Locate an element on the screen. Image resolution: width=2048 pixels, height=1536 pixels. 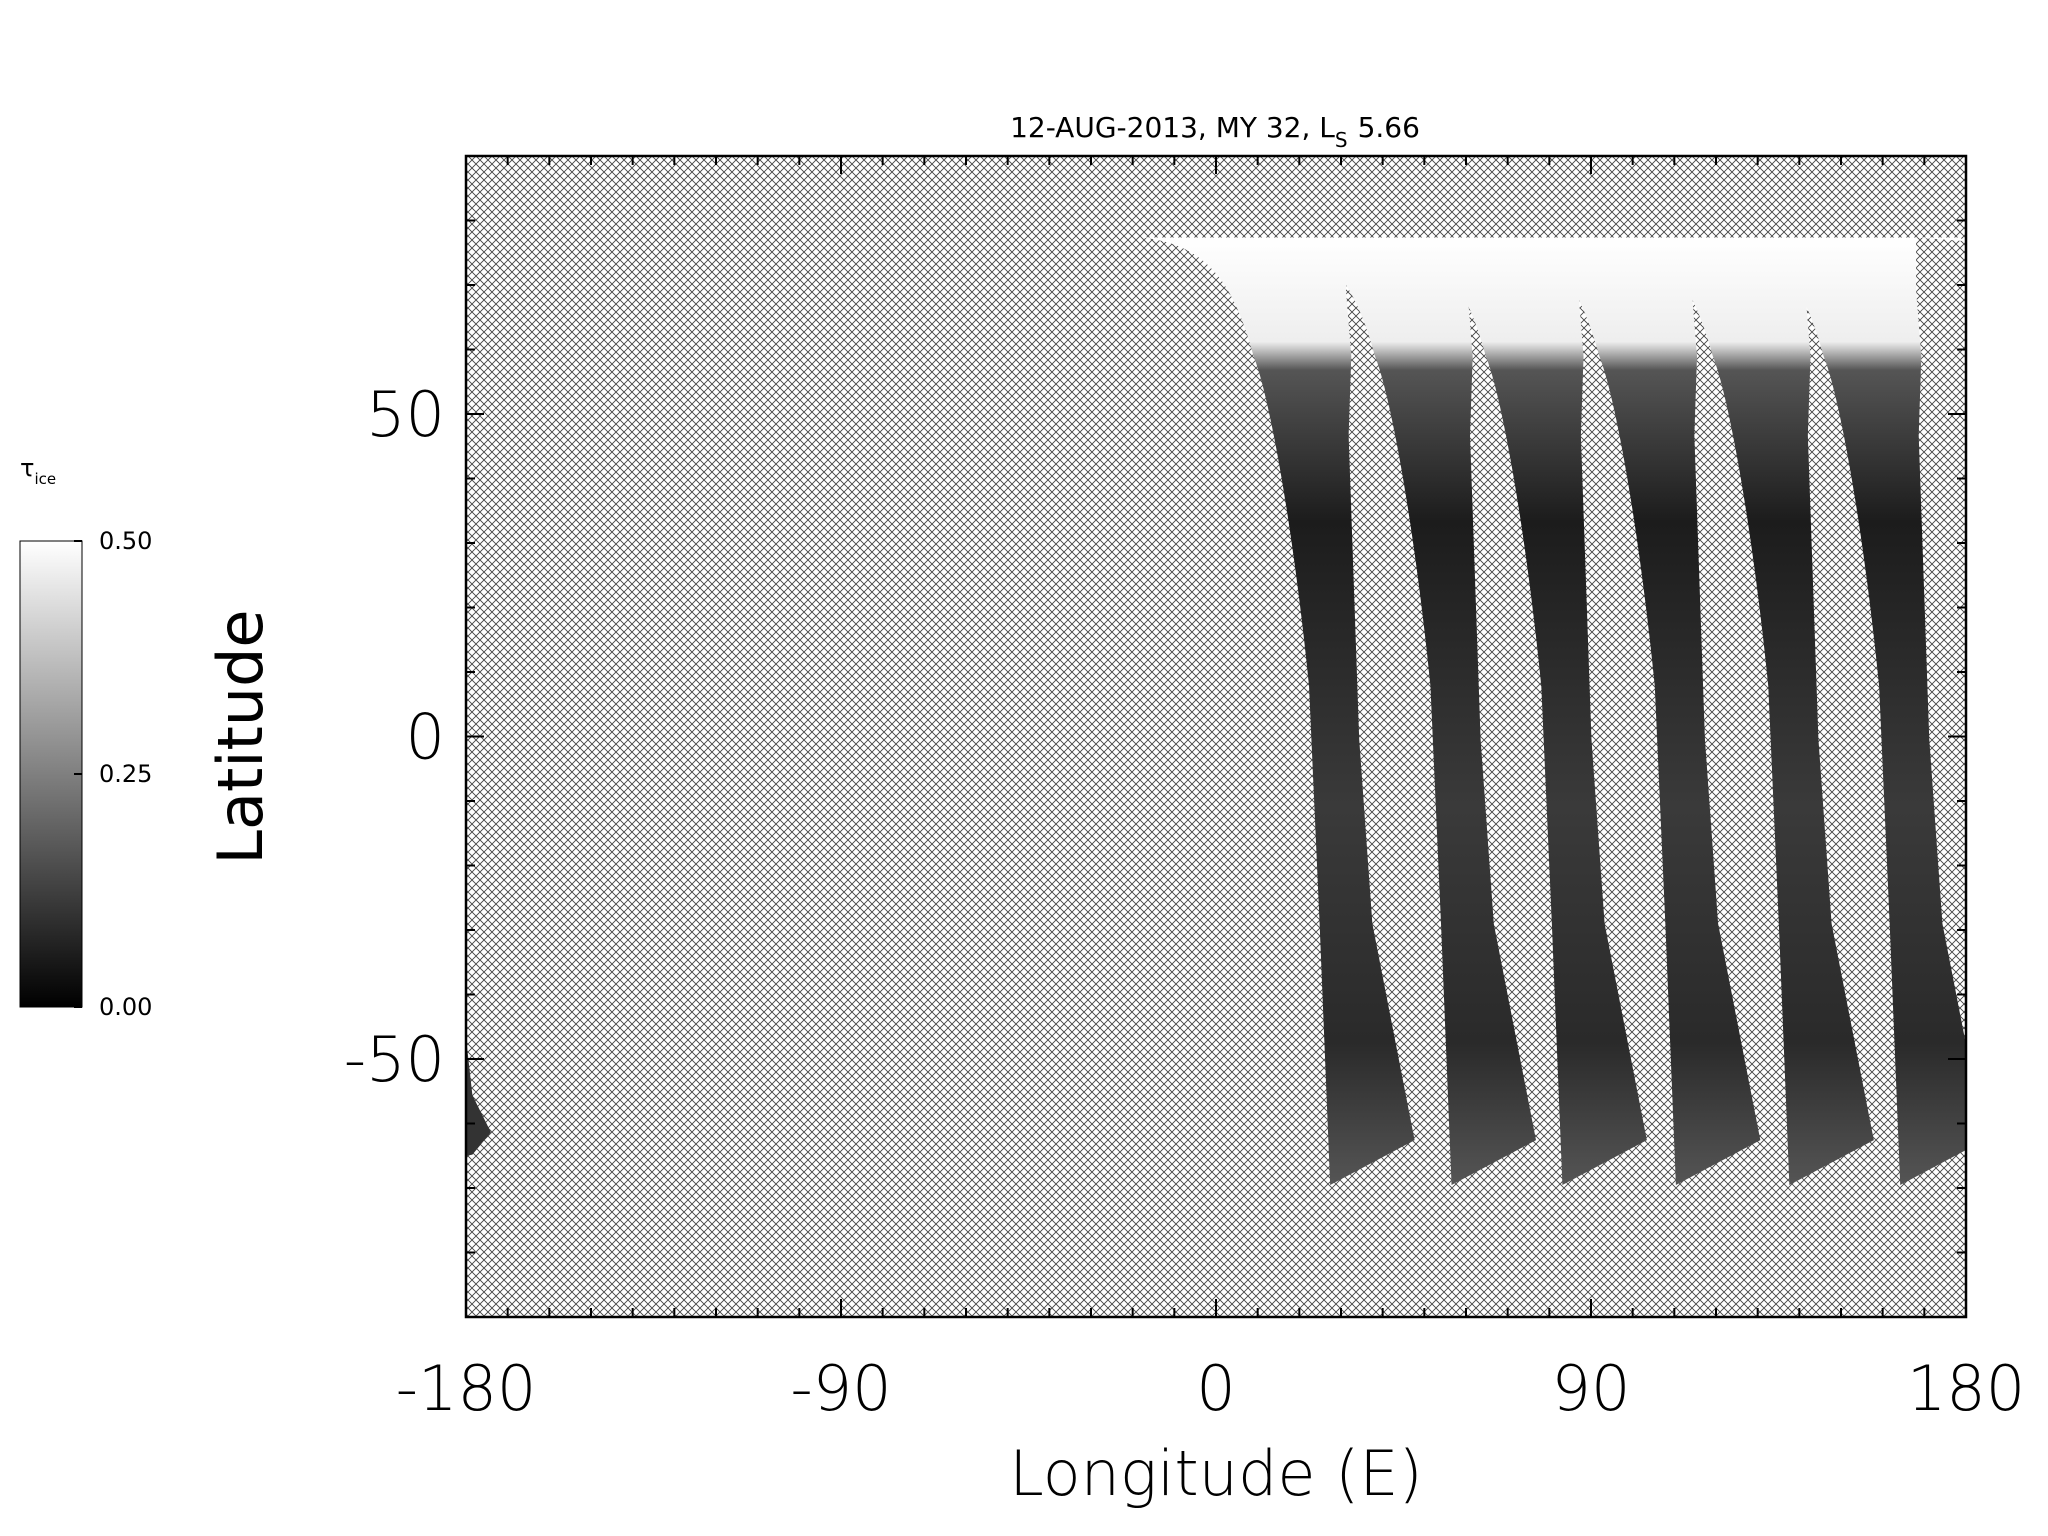
chart-title: 12-AUG-2013, MY 32, LS 5.66 is located at coordinates (1215, 131).